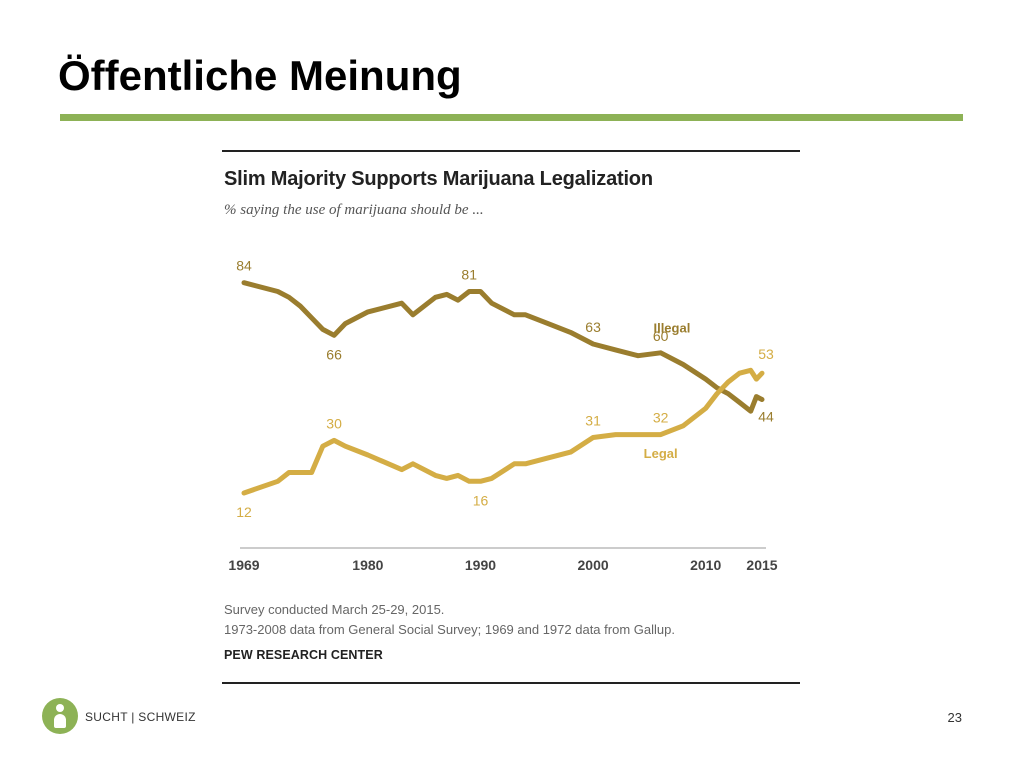 Image resolution: width=1024 pixels, height=768 pixels. What do you see at coordinates (140, 717) in the screenshot?
I see `logo-text: SUCHT | SCHWEIZ` at bounding box center [140, 717].